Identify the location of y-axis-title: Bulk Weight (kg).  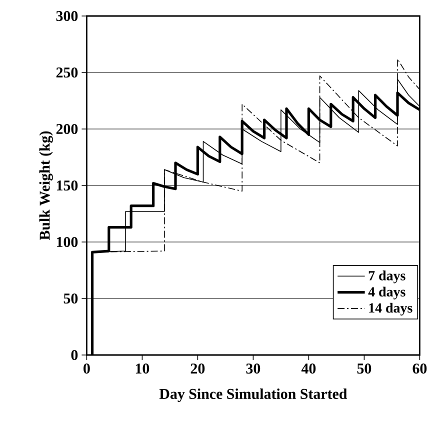
(46, 185).